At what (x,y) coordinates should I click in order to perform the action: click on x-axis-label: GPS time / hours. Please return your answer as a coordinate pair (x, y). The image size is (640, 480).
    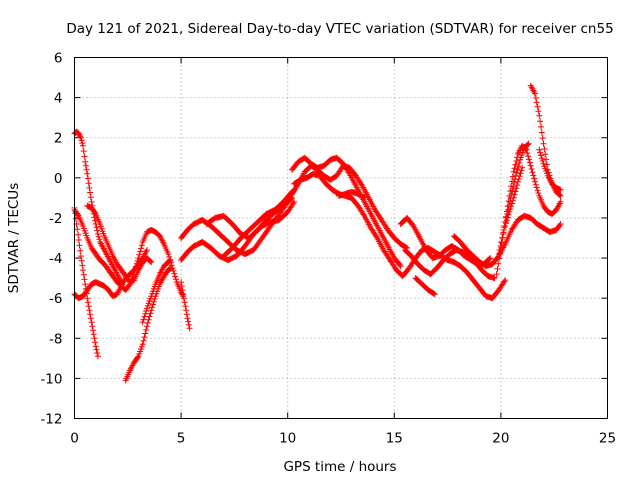
    Looking at the image, I should click on (339, 467).